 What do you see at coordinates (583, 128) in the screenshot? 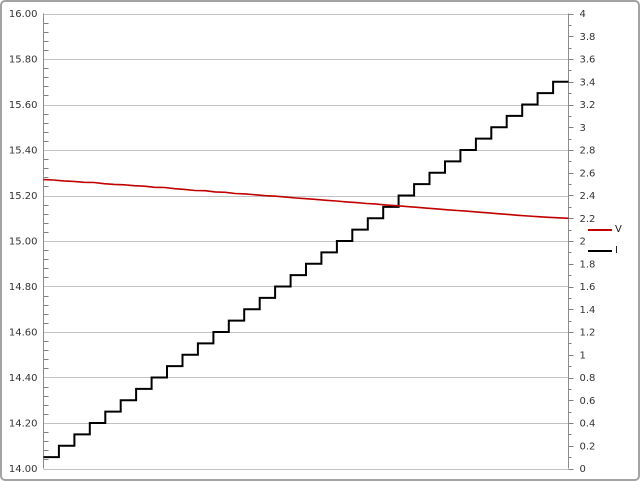
I see `right-axis-tick-label: 3` at bounding box center [583, 128].